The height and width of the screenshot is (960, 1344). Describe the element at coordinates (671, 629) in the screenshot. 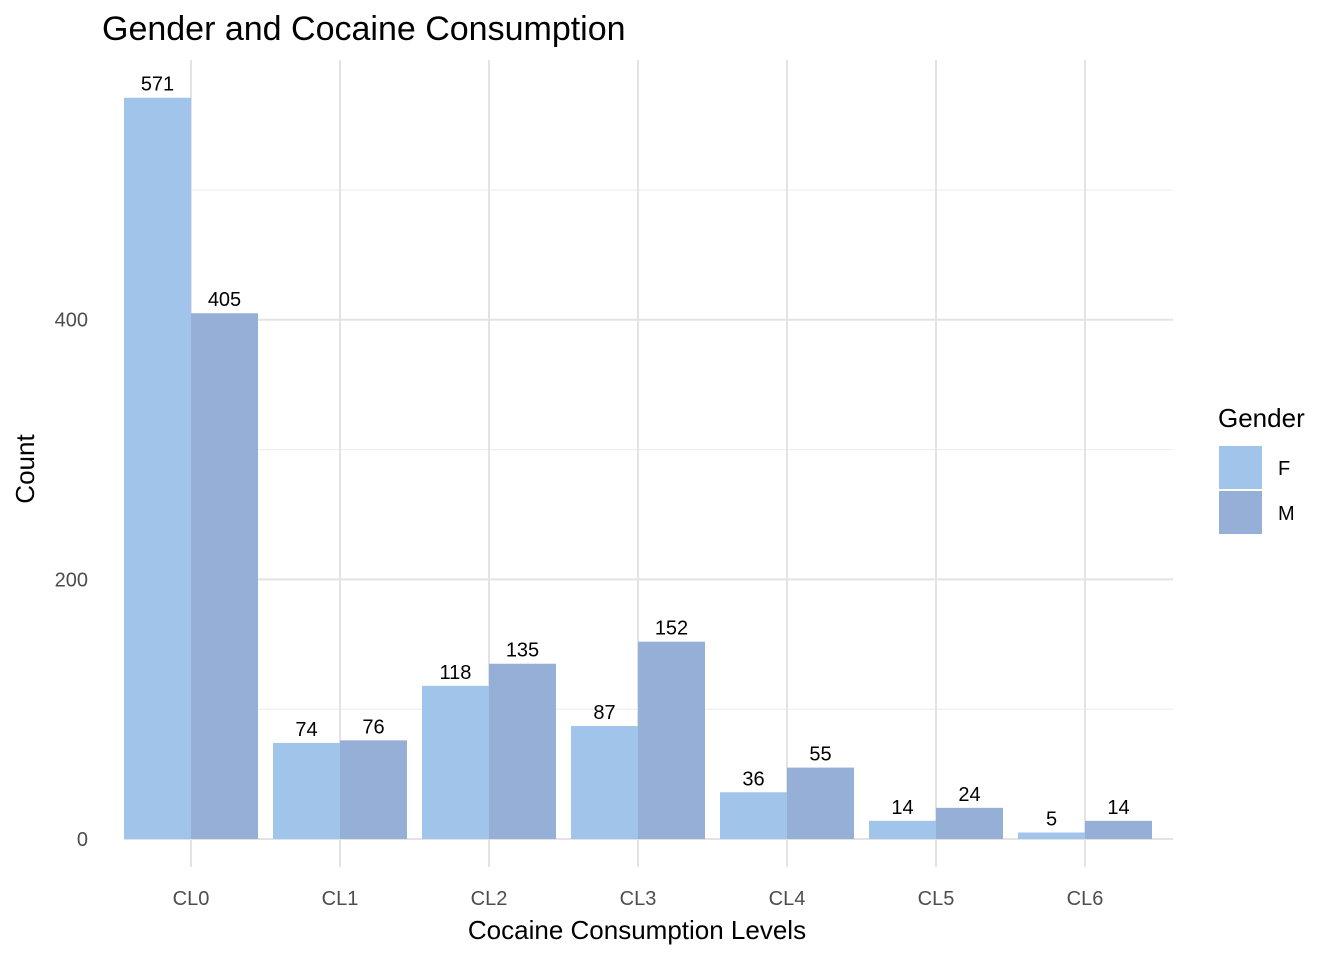

I see `data-label-cl3-m: 152` at that location.